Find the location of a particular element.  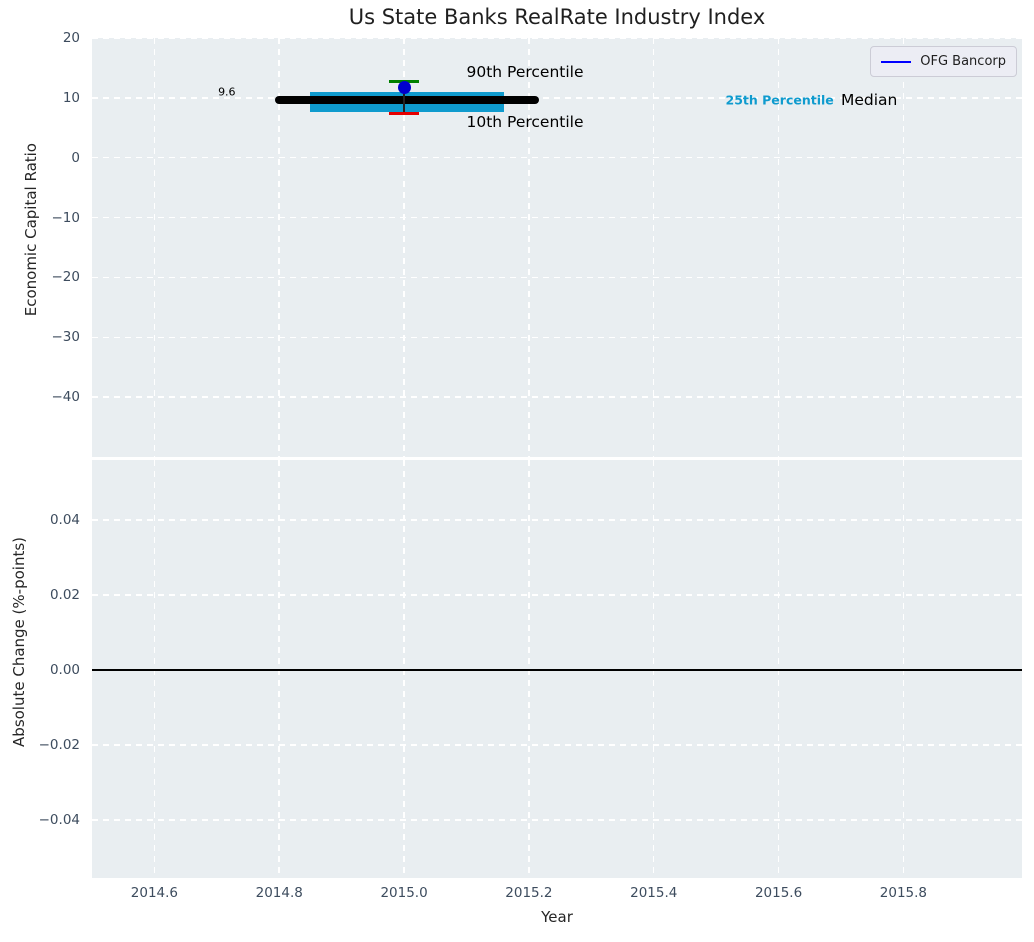

y-tick-label-top: −10 is located at coordinates (66, 217).